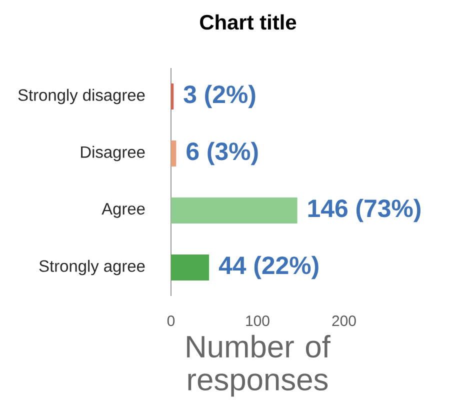 The image size is (450, 418). I want to click on x-tick-label: 200, so click(344, 321).